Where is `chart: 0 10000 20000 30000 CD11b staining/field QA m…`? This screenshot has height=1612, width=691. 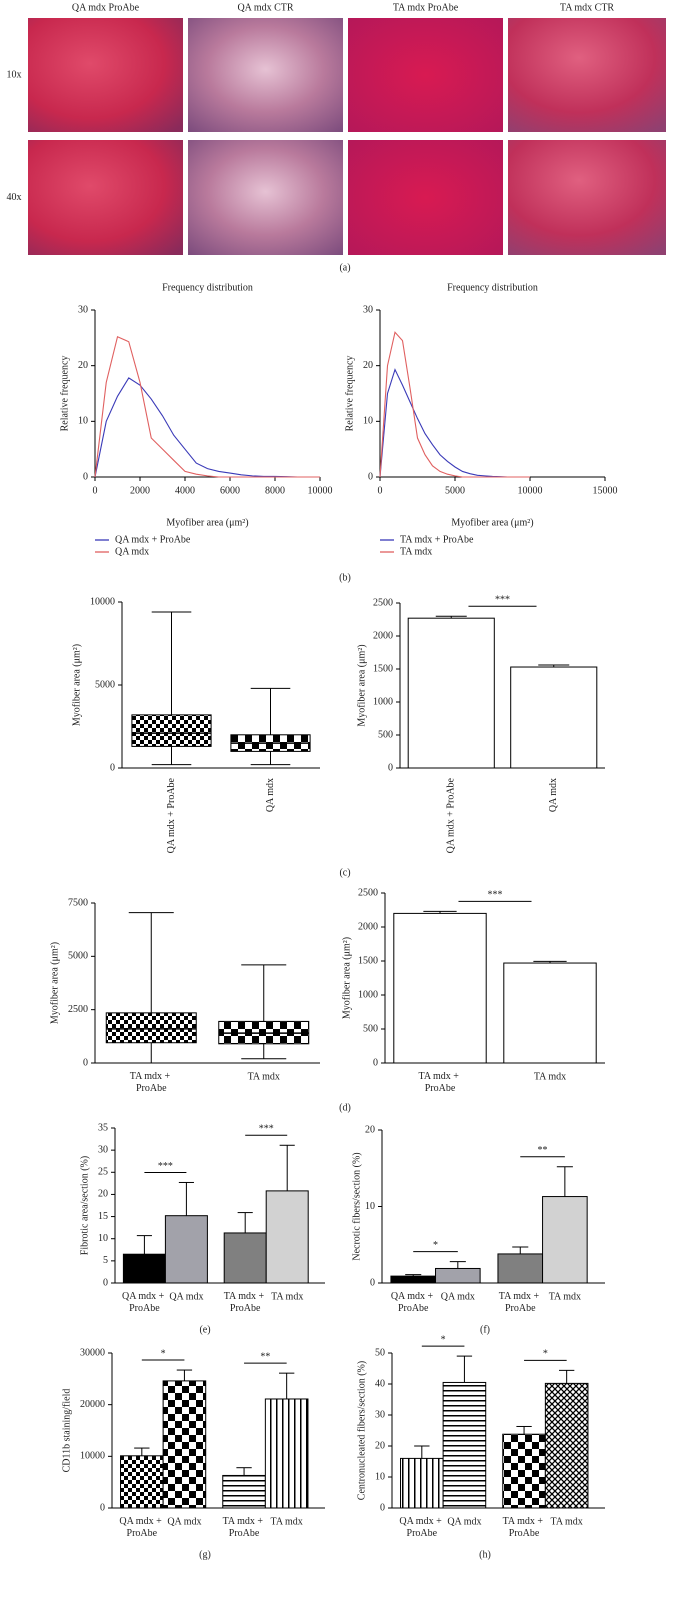 chart: 0 10000 20000 30000 CD11b staining/field QA m… is located at coordinates (193, 1443).